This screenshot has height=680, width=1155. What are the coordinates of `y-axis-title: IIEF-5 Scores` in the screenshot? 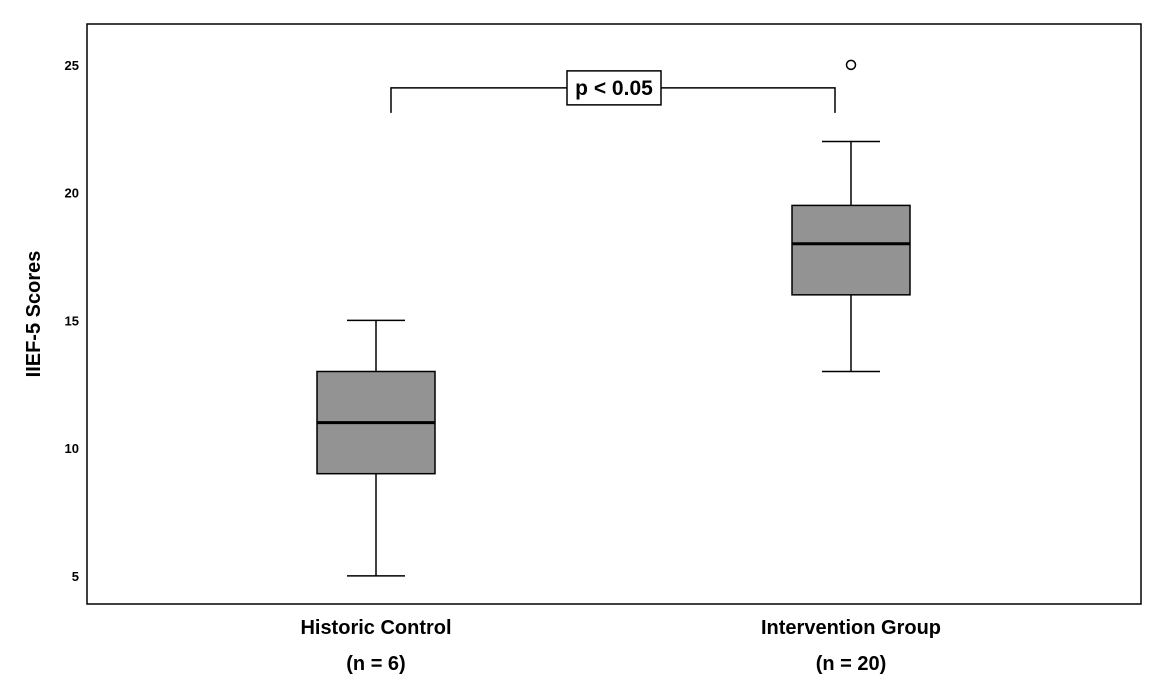 It's located at (34, 314).